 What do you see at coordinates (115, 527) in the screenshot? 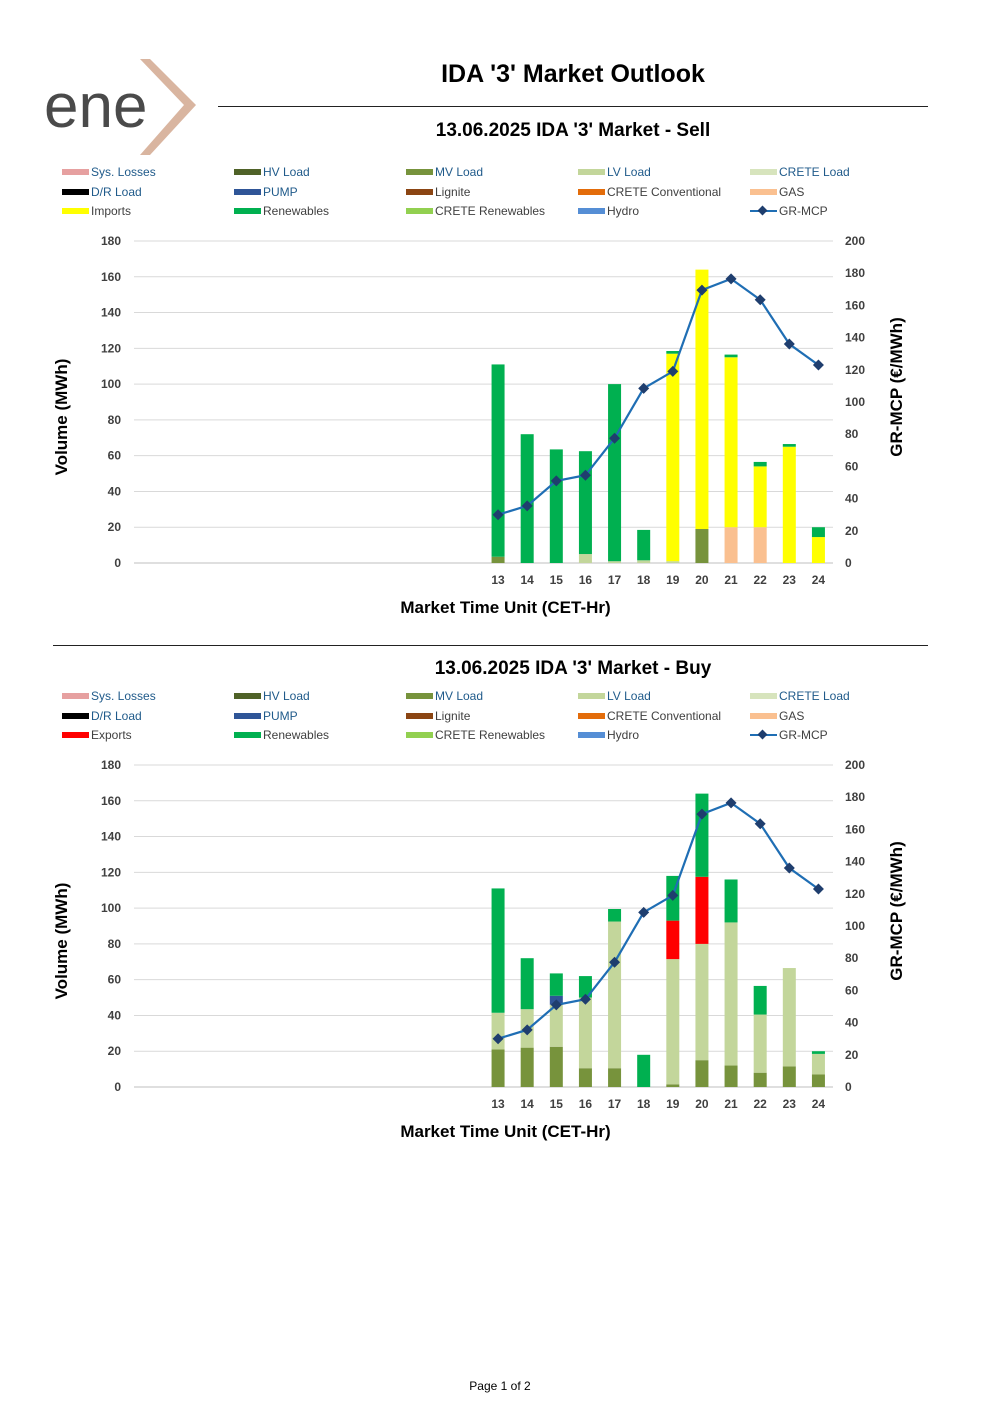
I see `y-tick-label: 20` at bounding box center [115, 527].